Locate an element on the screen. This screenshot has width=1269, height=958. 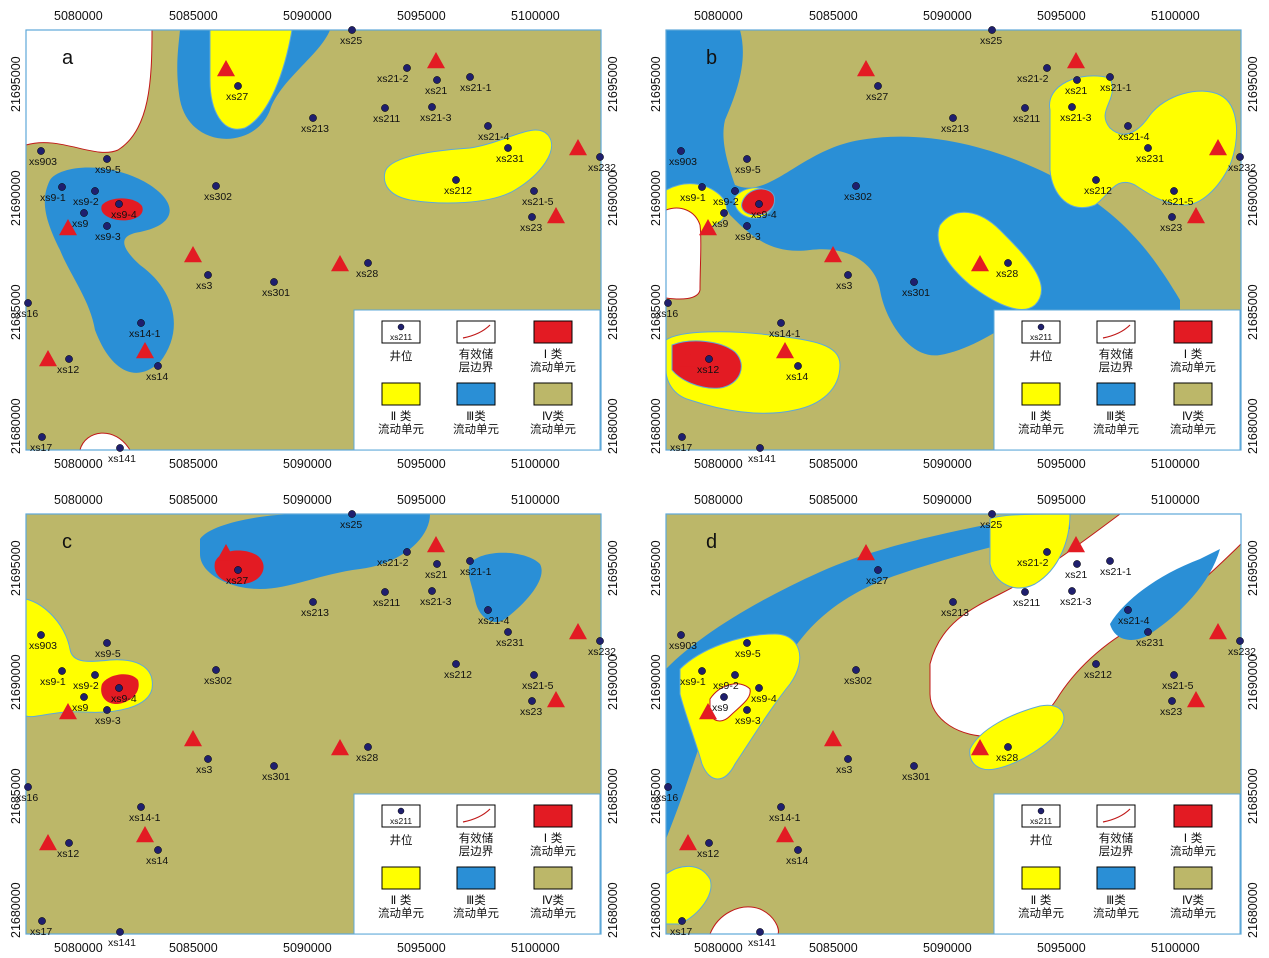
x-tick-bottom: 5095000 is located at coordinates (421, 948).